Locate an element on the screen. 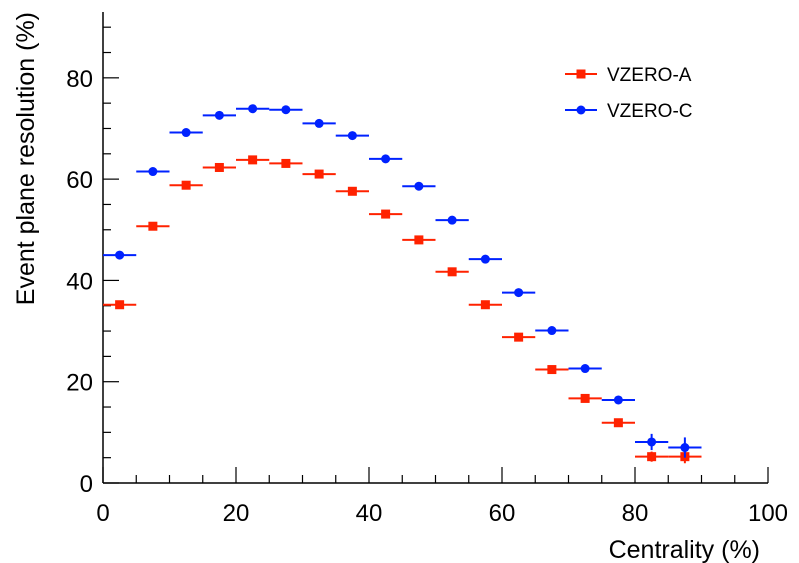 The image size is (799, 563). legend-circle-marker is located at coordinates (581, 110).